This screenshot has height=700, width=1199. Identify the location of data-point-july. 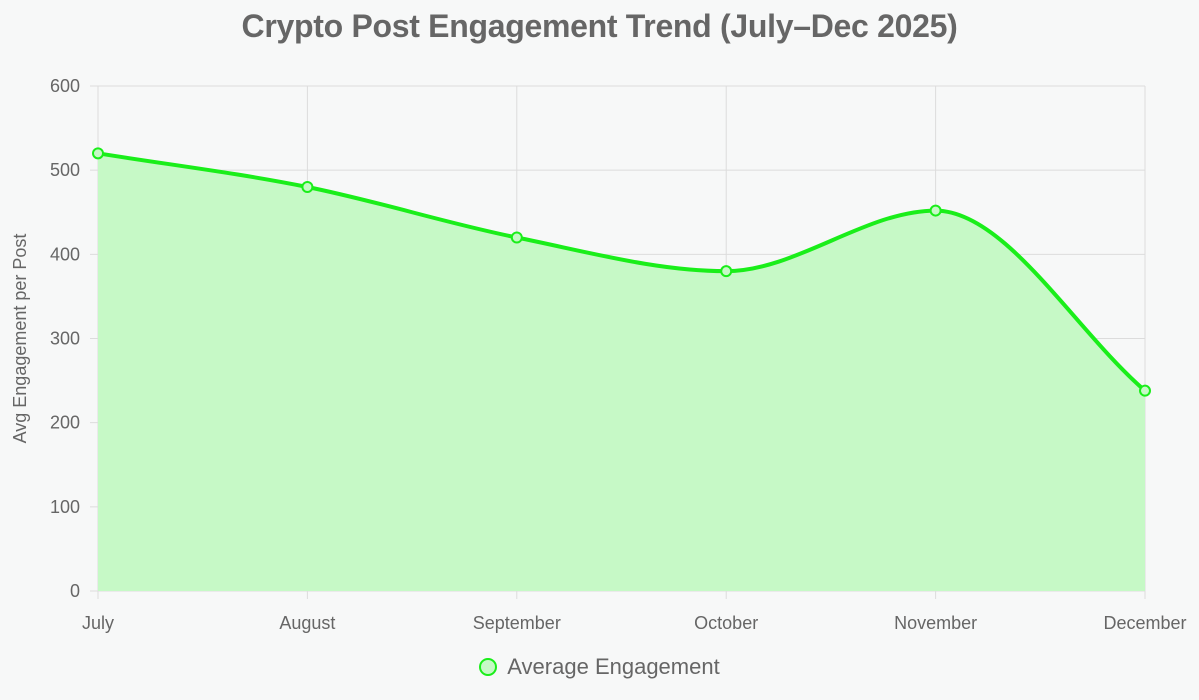
(98, 153).